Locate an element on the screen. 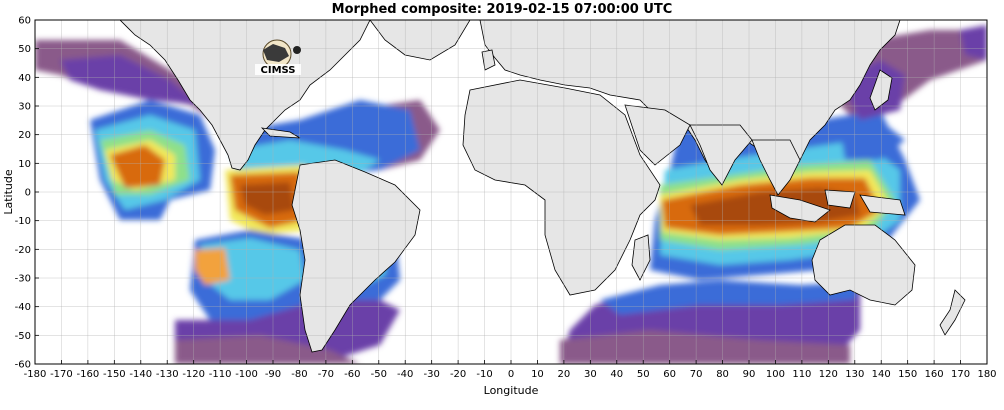  y-tick-label: 10 is located at coordinates (24, 164).